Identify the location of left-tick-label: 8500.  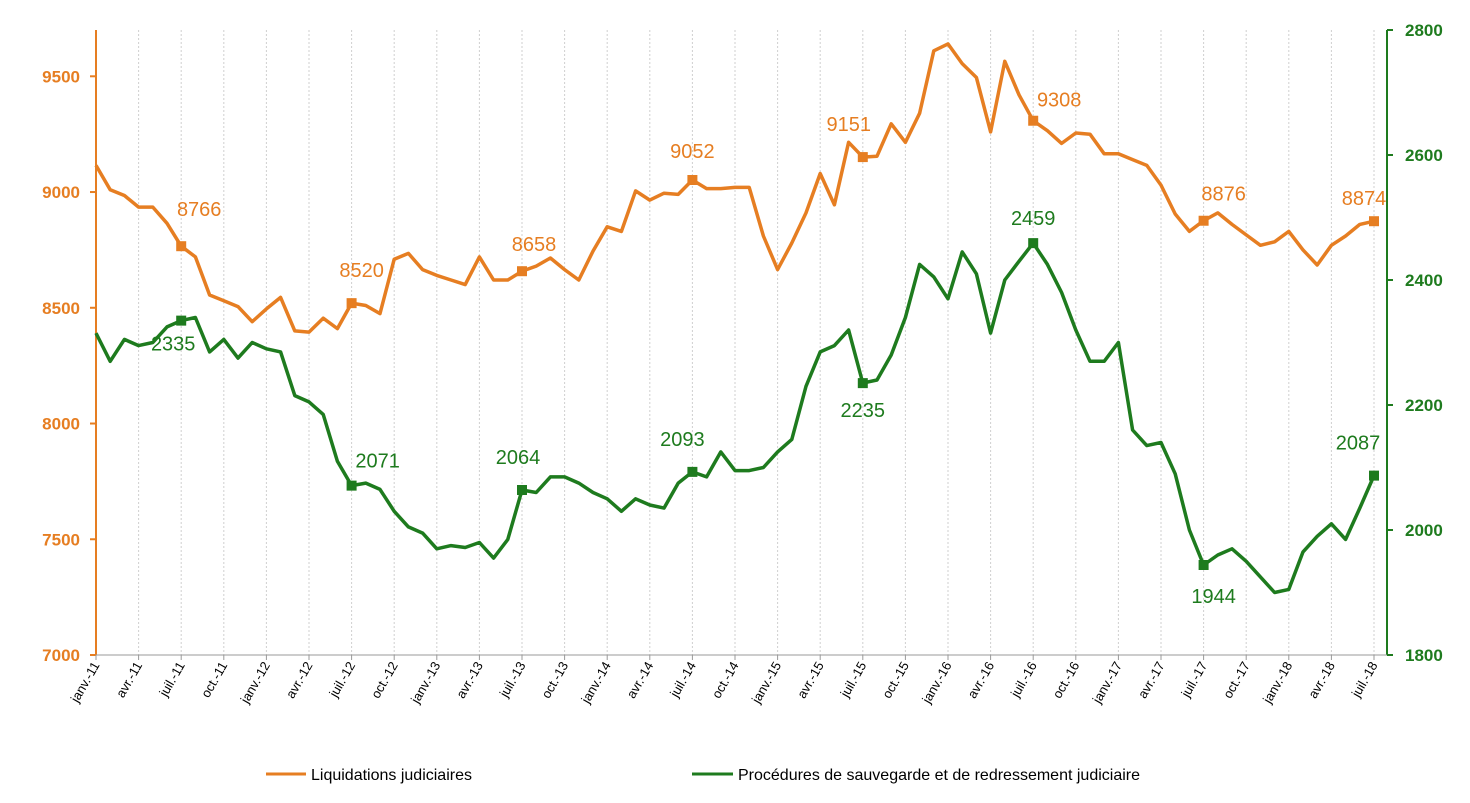
(61, 308).